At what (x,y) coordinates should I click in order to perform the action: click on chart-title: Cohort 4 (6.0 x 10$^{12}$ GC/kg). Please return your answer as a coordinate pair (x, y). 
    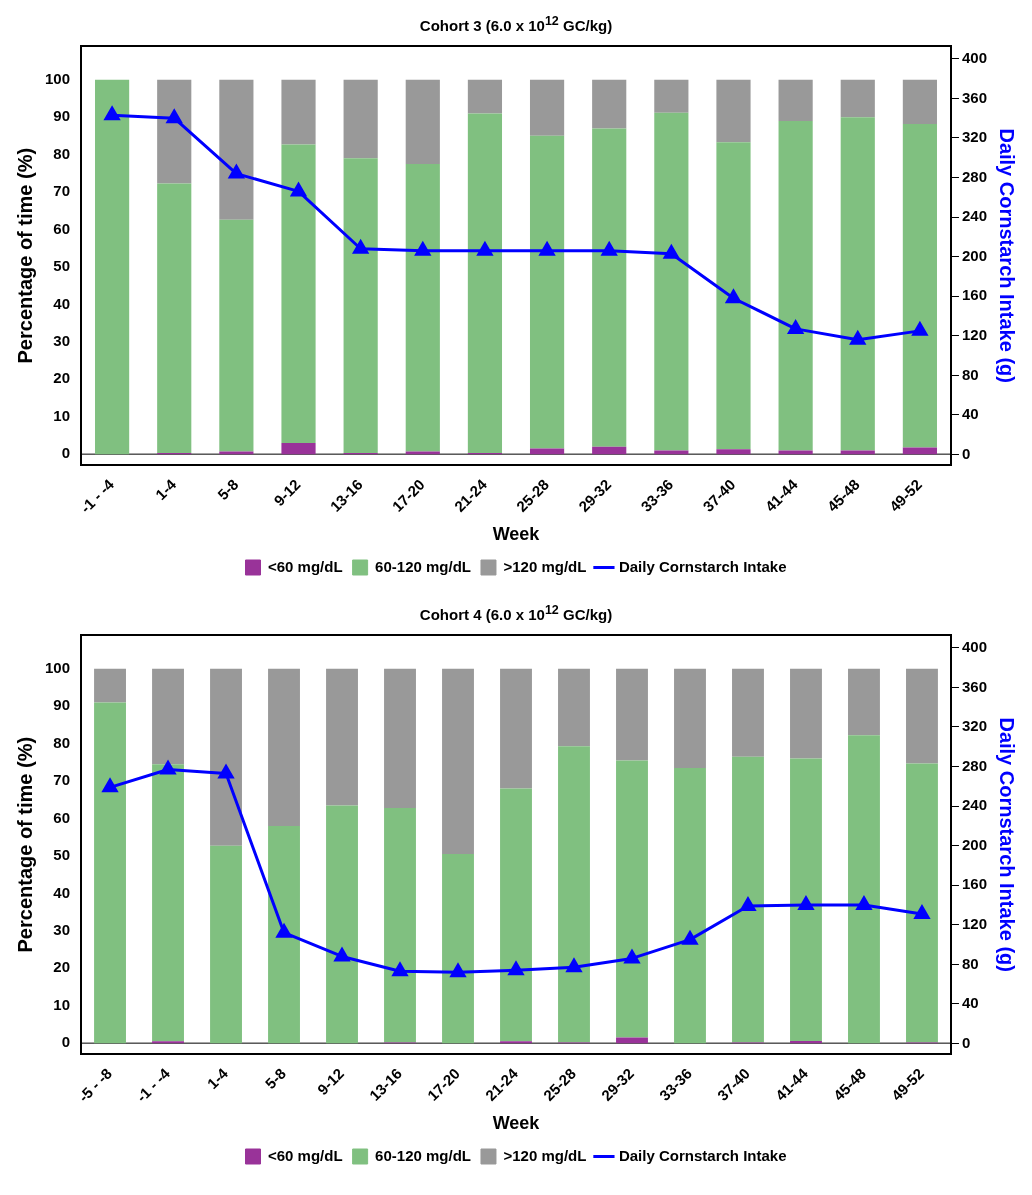
    Looking at the image, I should click on (516, 612).